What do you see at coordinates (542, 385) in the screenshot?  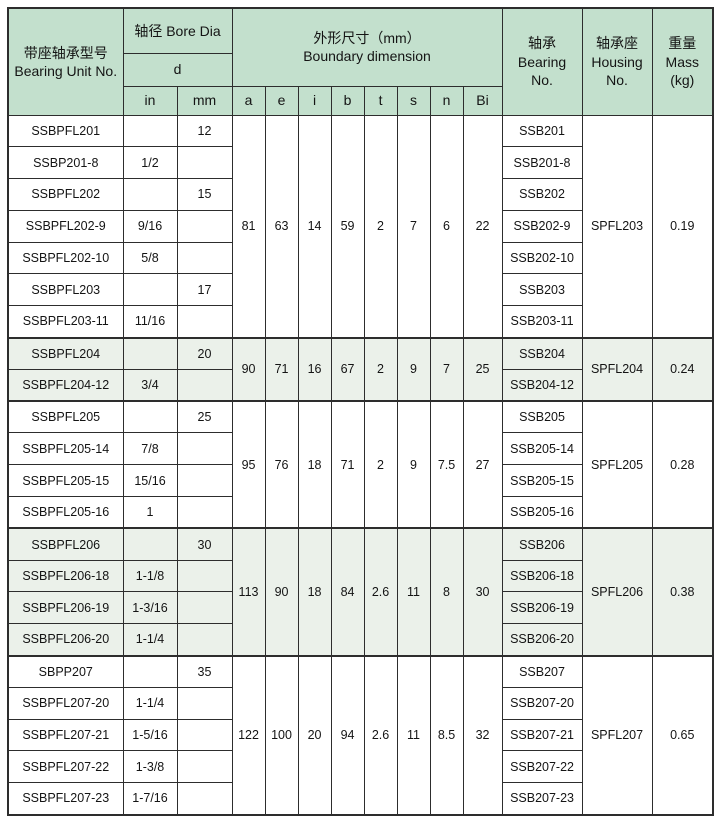 I see `cell-bearing-no: SSB204-12` at bounding box center [542, 385].